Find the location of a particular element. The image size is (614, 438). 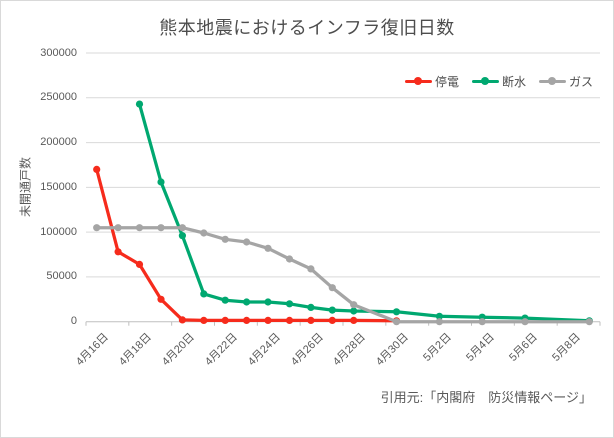

legend-item-power-outage: 停電 is located at coordinates (431, 81).